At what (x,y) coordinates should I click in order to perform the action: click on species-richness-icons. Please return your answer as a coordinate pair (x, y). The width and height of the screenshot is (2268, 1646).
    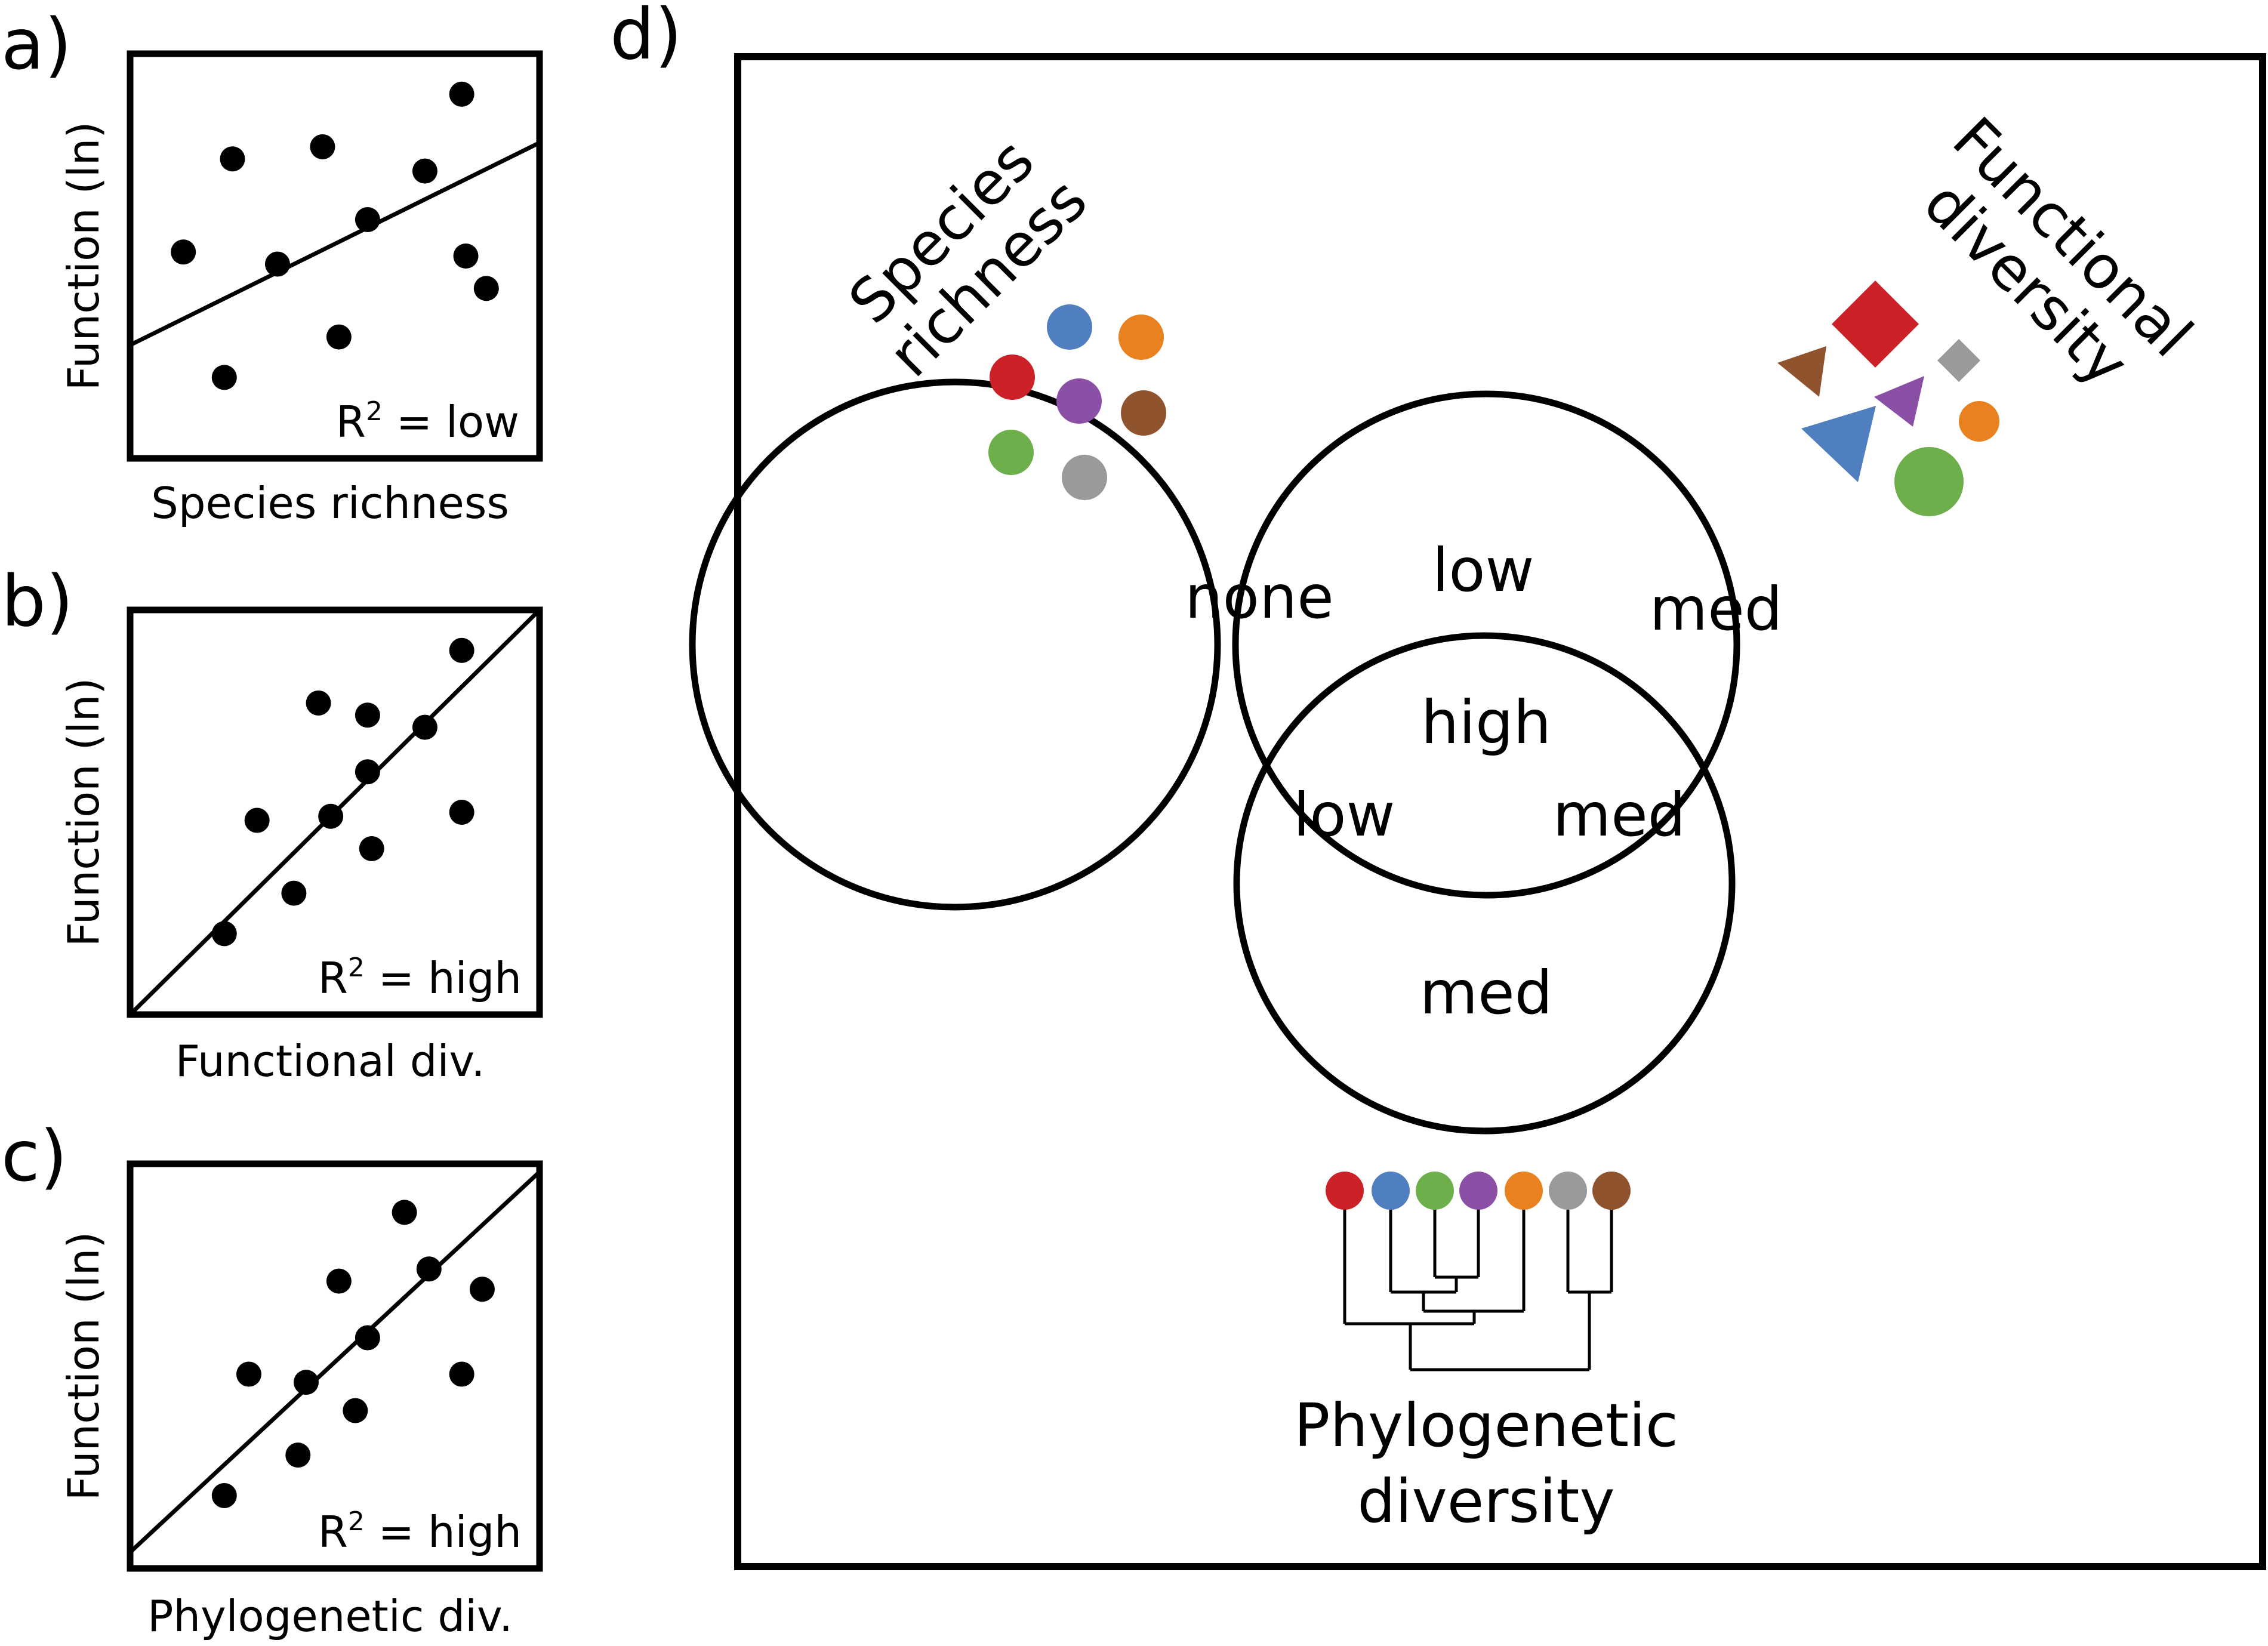
    Looking at the image, I should click on (1077, 402).